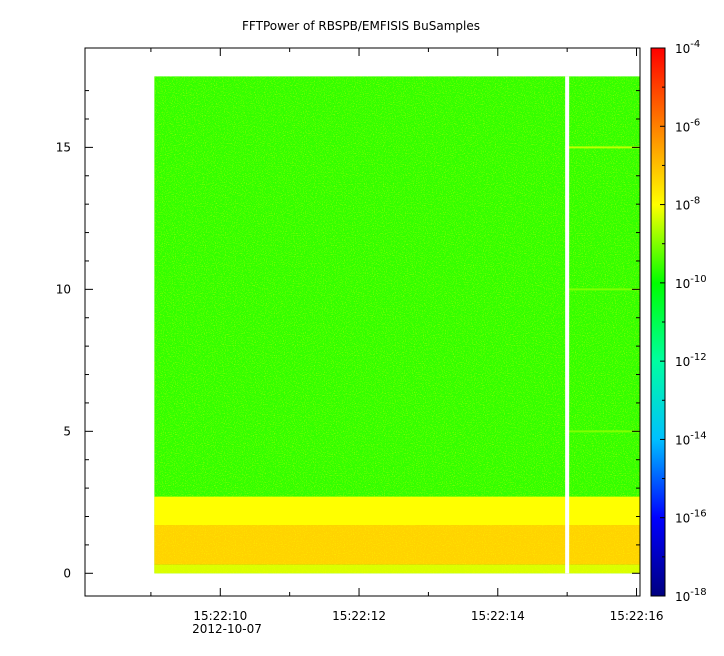  Describe the element at coordinates (220, 616) in the screenshot. I see `x-tick-label: 15:22:10` at that location.